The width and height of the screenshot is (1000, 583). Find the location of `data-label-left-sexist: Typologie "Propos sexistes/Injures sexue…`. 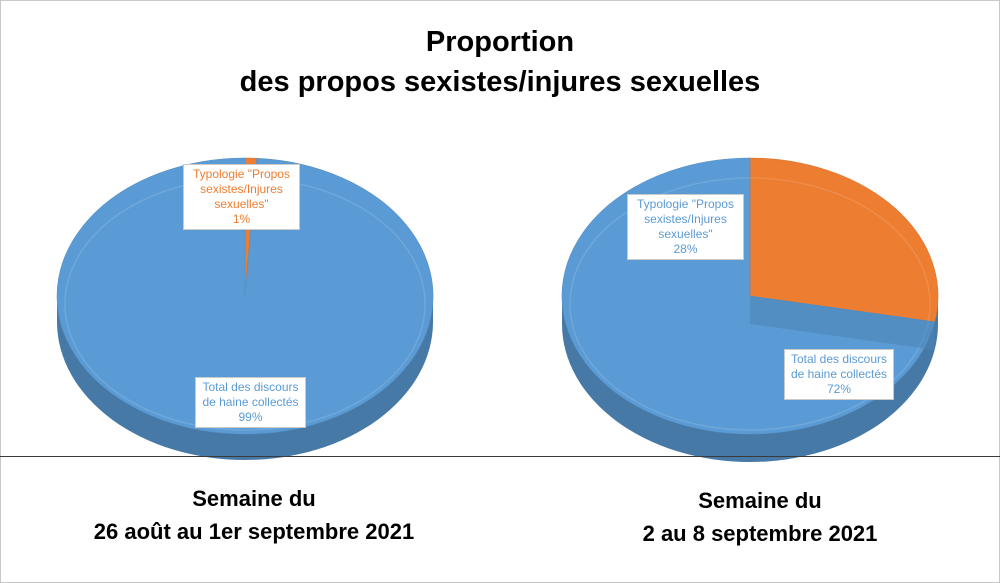

data-label-left-sexist: Typologie "Propos sexistes/Injures sexue… is located at coordinates (241, 197).